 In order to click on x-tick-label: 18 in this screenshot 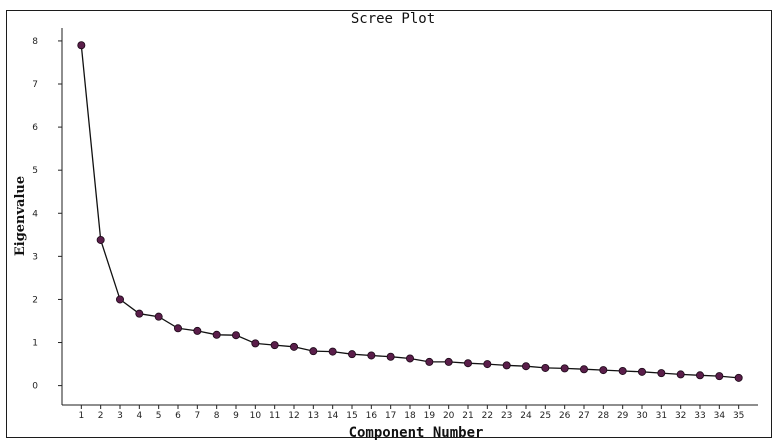, I will do `click(410, 416)`.